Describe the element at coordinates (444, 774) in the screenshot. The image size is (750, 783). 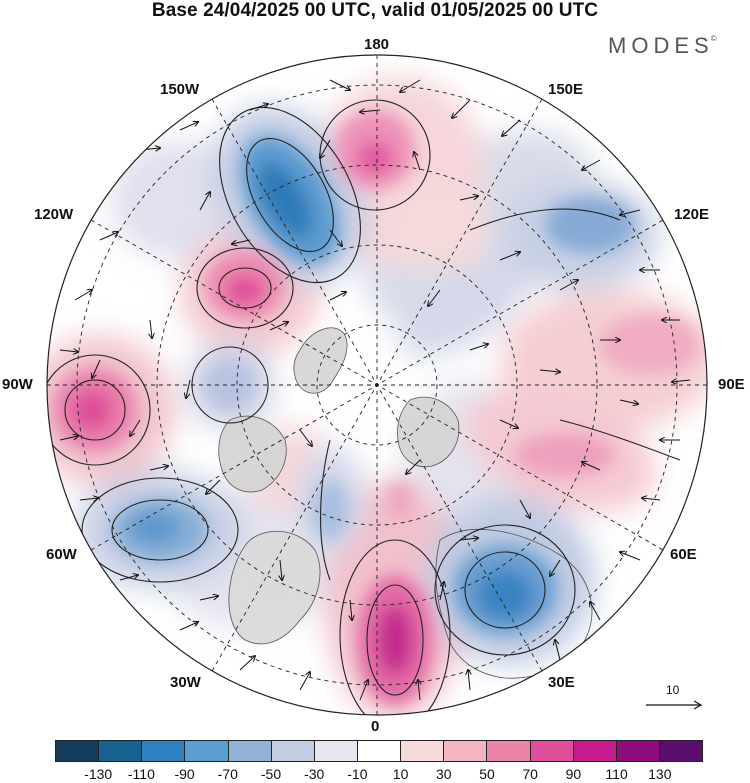
I see `colorbar-tick-label: 30` at that location.